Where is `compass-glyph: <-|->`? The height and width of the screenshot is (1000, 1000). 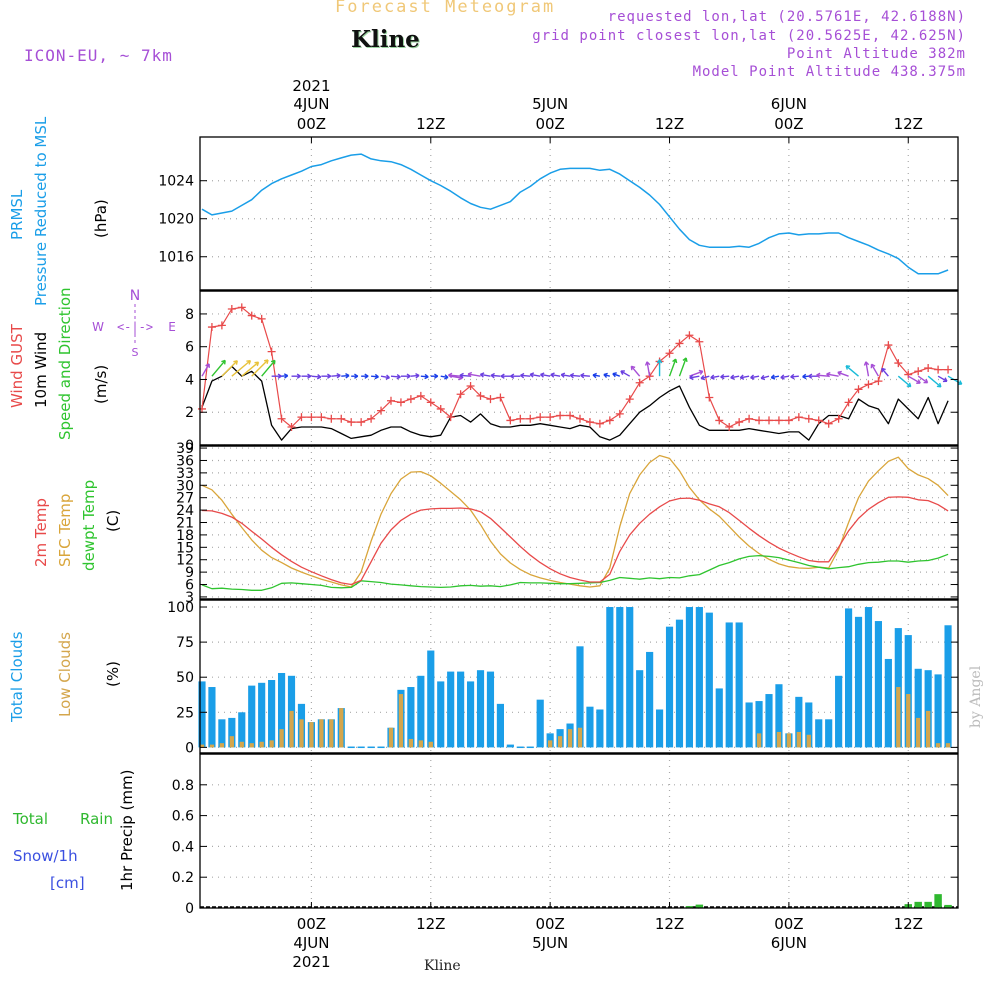 compass-glyph: <-|-> is located at coordinates (135, 327).